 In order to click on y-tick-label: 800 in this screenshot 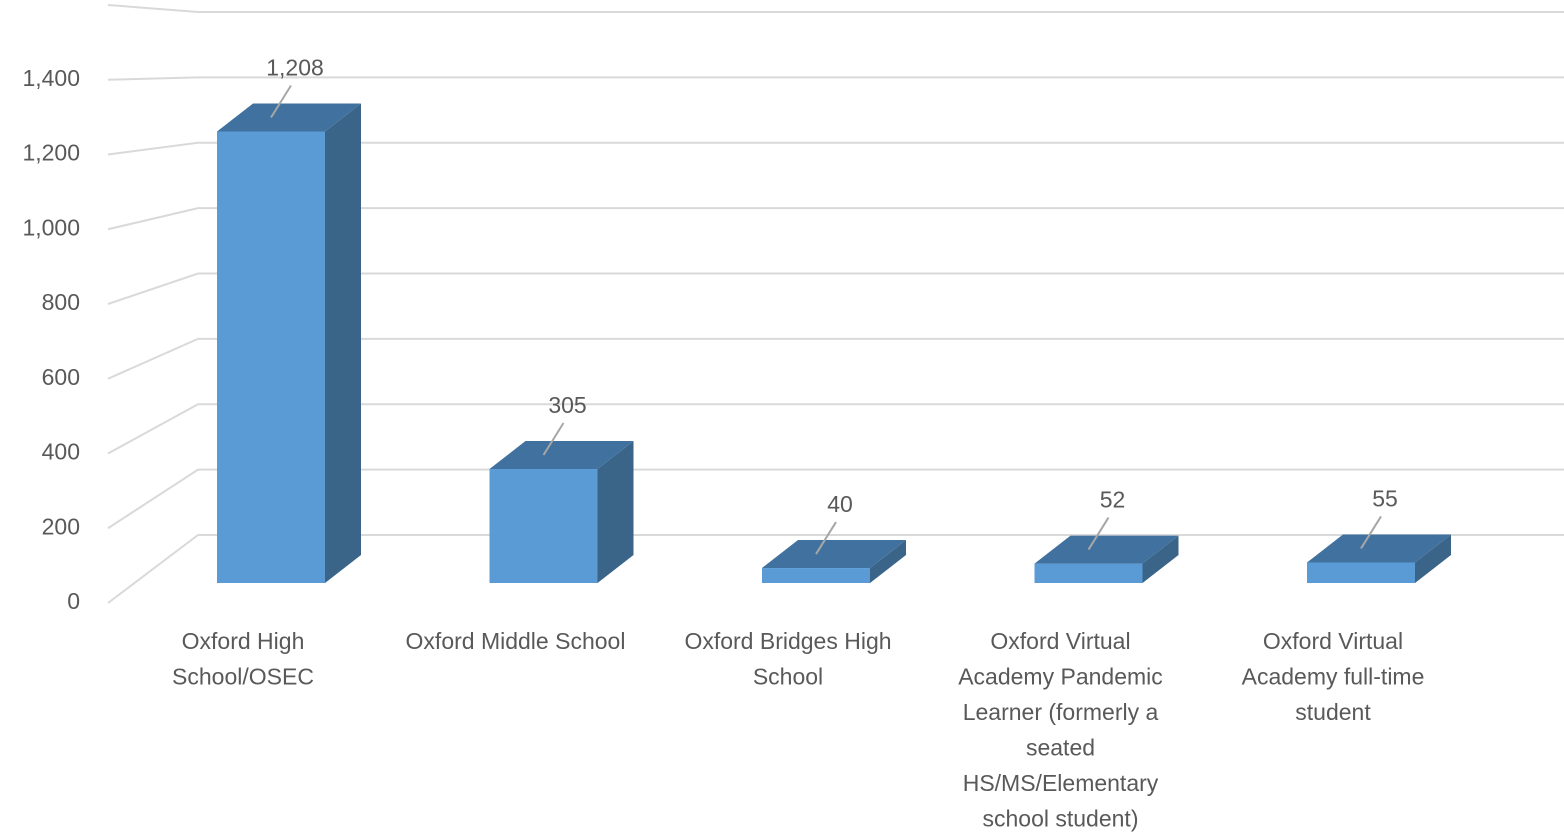, I will do `click(61, 302)`.